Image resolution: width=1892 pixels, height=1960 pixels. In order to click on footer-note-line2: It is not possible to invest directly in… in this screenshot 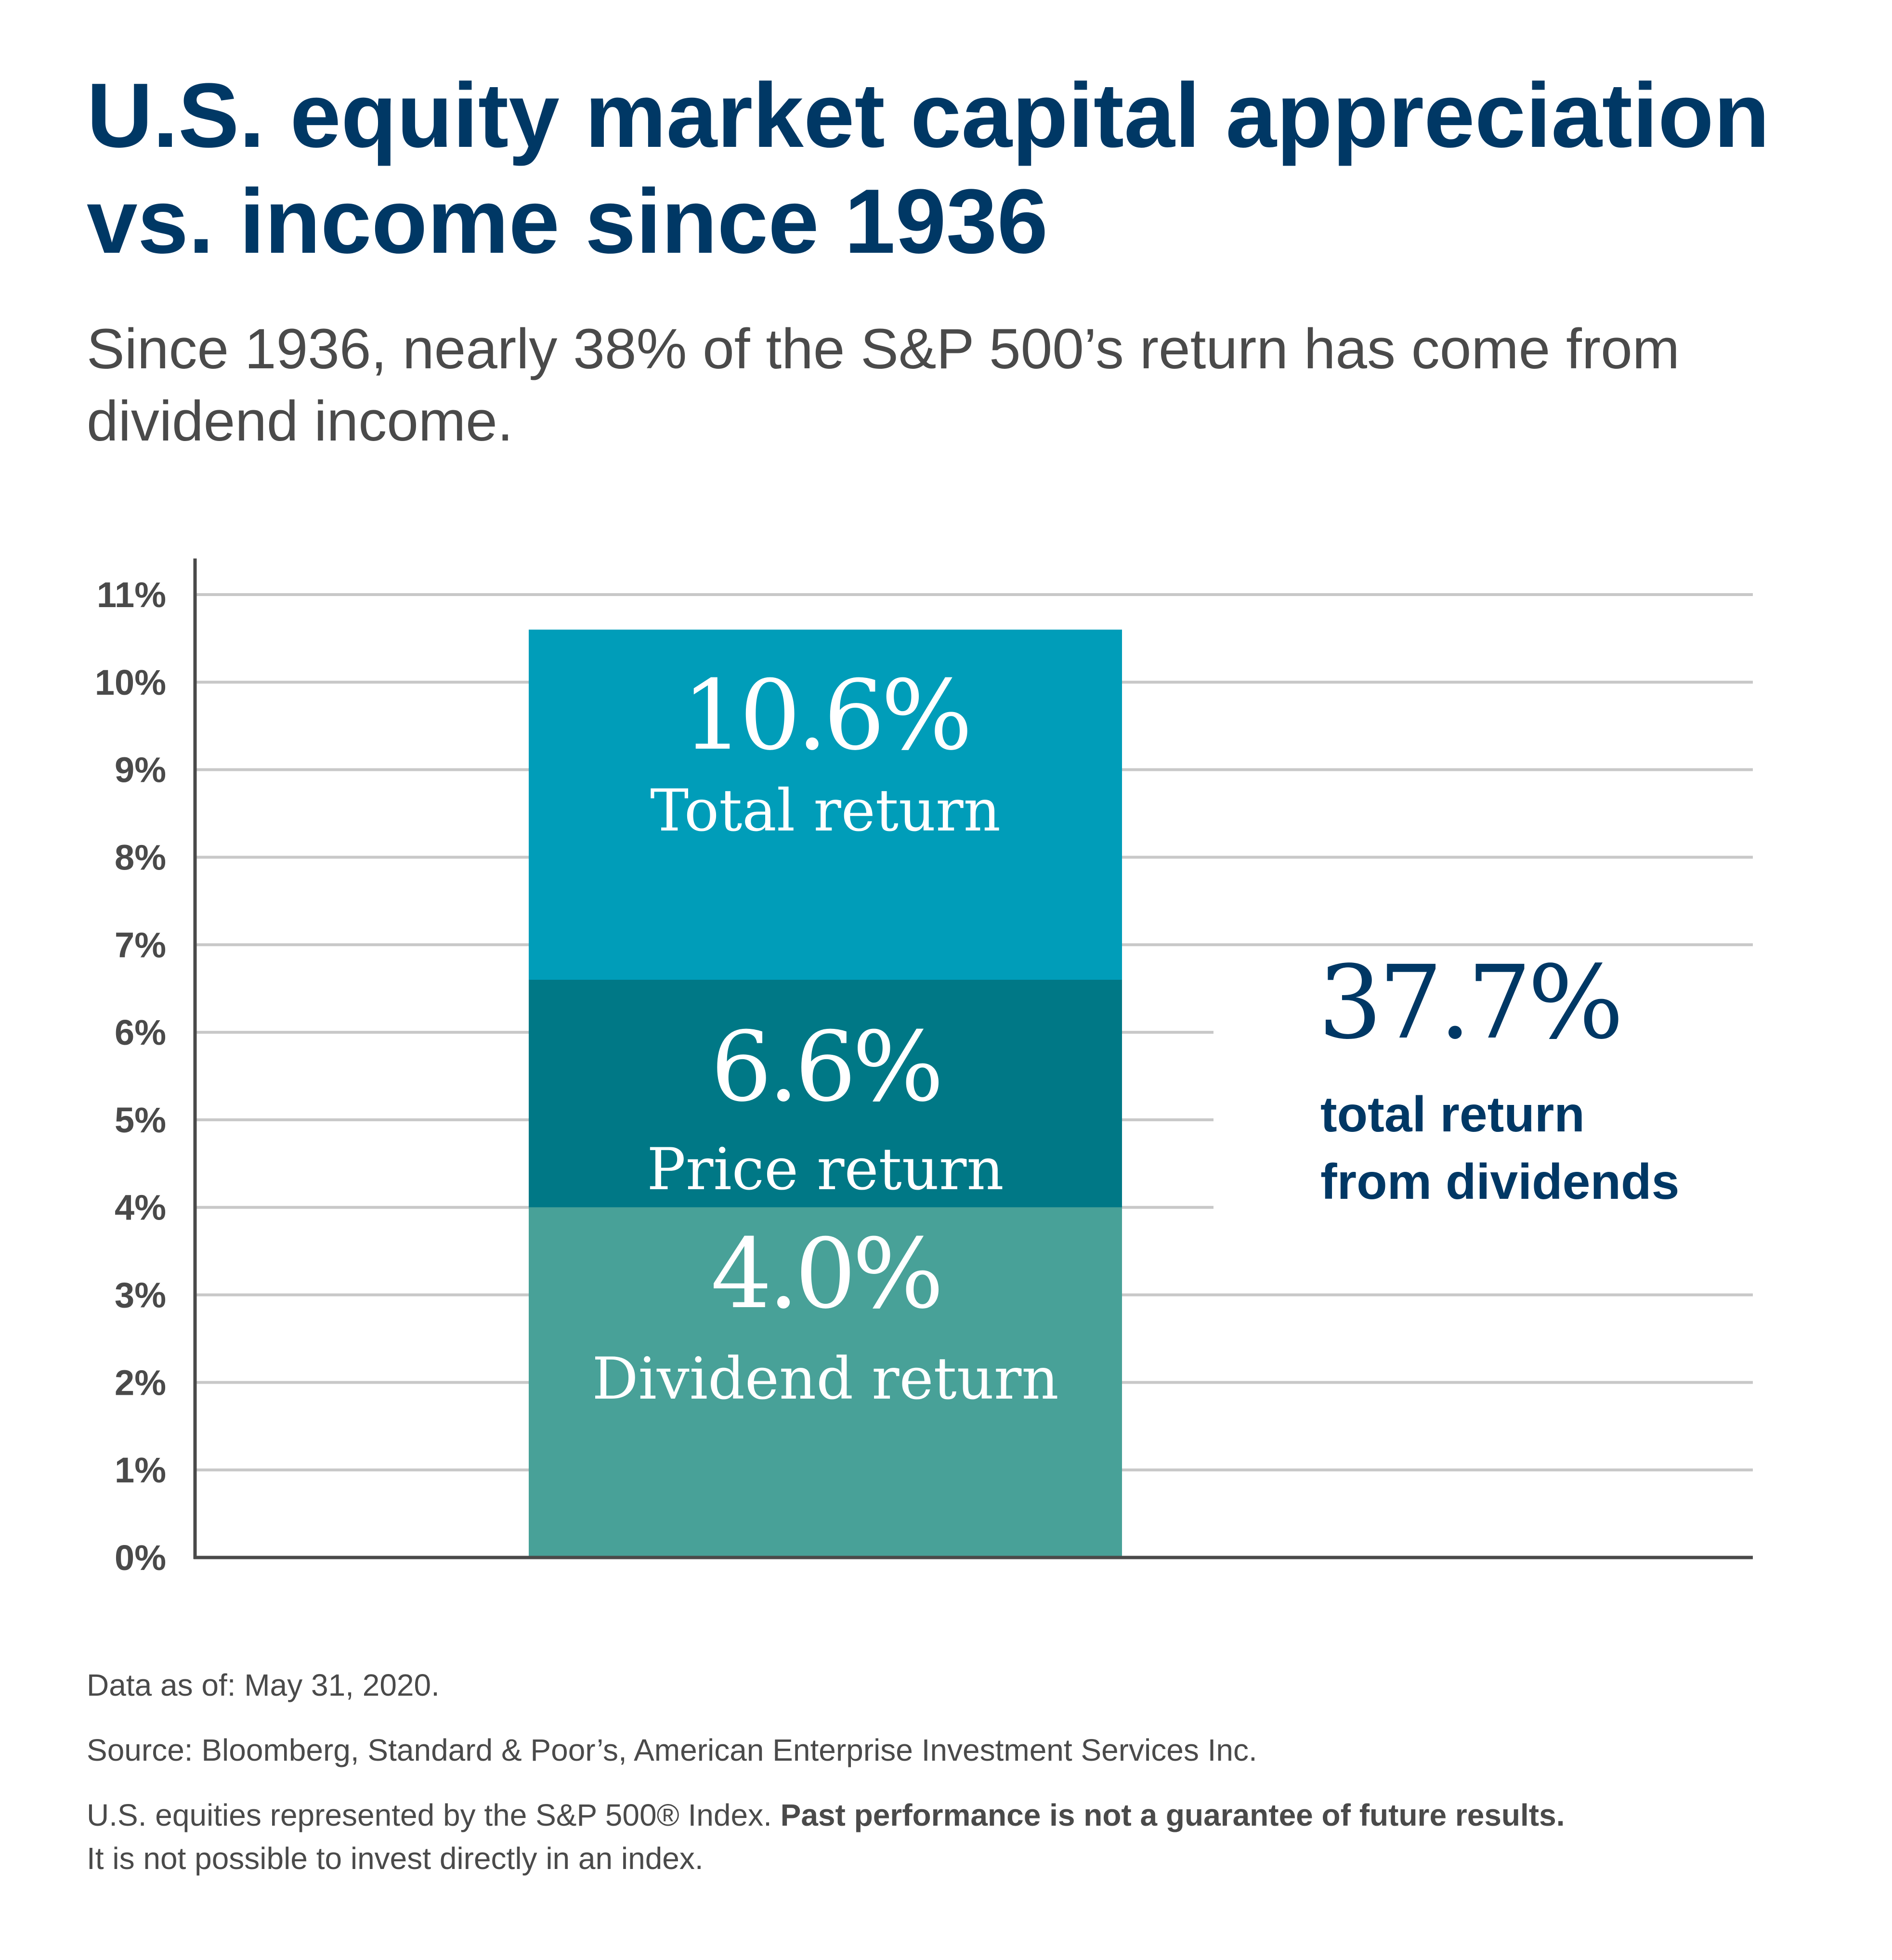, I will do `click(395, 1858)`.